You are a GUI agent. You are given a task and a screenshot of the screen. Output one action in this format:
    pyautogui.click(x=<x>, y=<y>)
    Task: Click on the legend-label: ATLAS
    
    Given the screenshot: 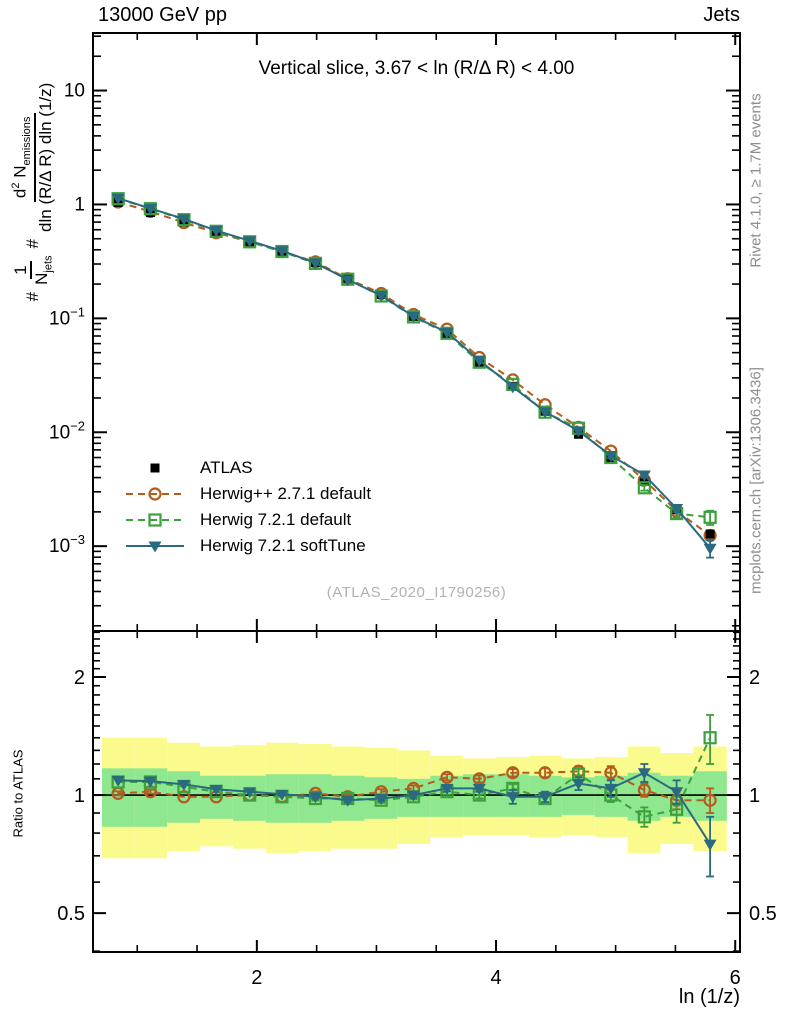 What is the action you would take?
    pyautogui.click(x=226, y=467)
    